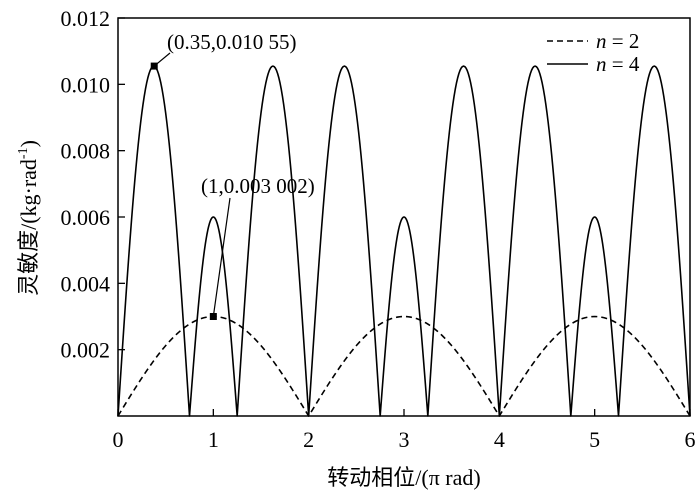 The width and height of the screenshot is (700, 497). I want to click on x-axis-label: 转动相位/(π rad), so click(403, 477).